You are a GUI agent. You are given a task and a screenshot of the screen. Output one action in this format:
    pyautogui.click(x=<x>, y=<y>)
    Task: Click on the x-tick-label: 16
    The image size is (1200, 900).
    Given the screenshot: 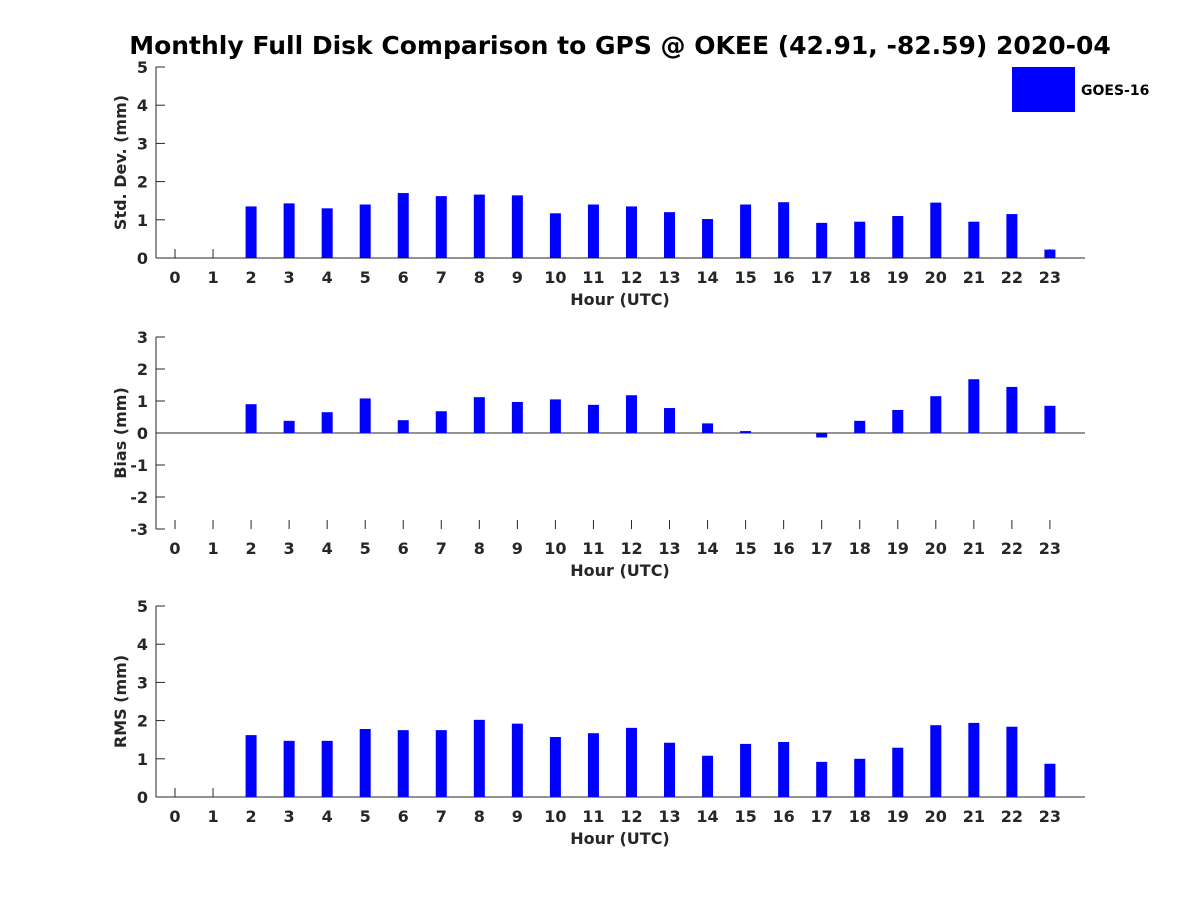 What is the action you would take?
    pyautogui.click(x=784, y=816)
    